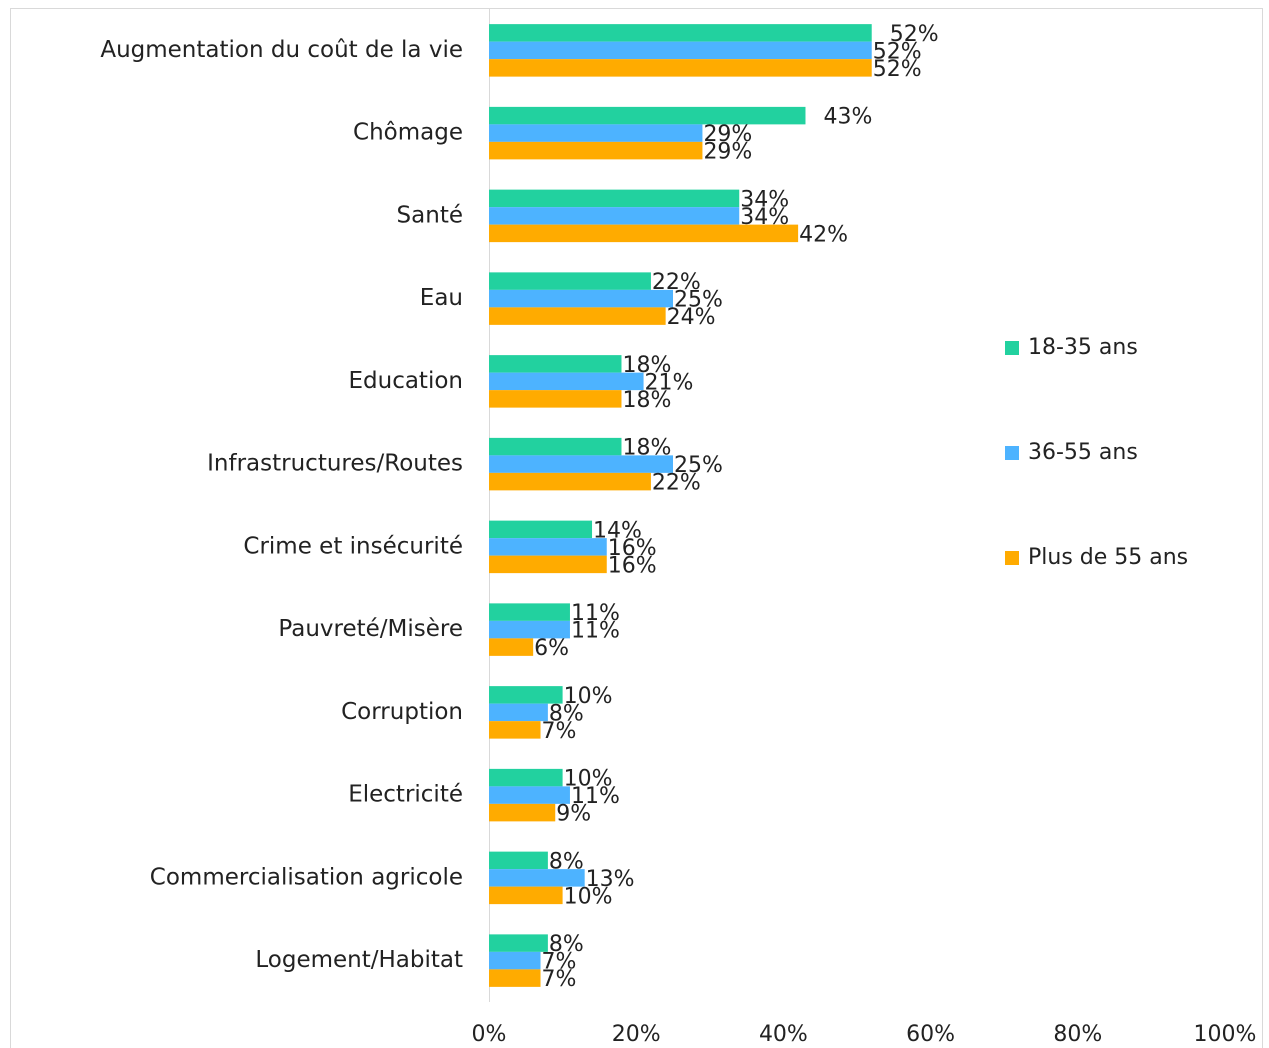 This screenshot has height=1048, width=1269. What do you see at coordinates (573, 814) in the screenshot?
I see `data-label: 9%` at bounding box center [573, 814].